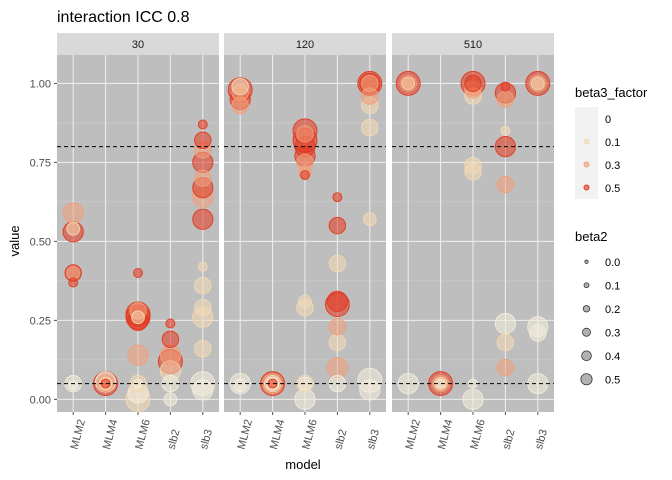 The image size is (672, 480). Describe the element at coordinates (612, 357) in the screenshot. I see `legend-label: 0.4` at that location.